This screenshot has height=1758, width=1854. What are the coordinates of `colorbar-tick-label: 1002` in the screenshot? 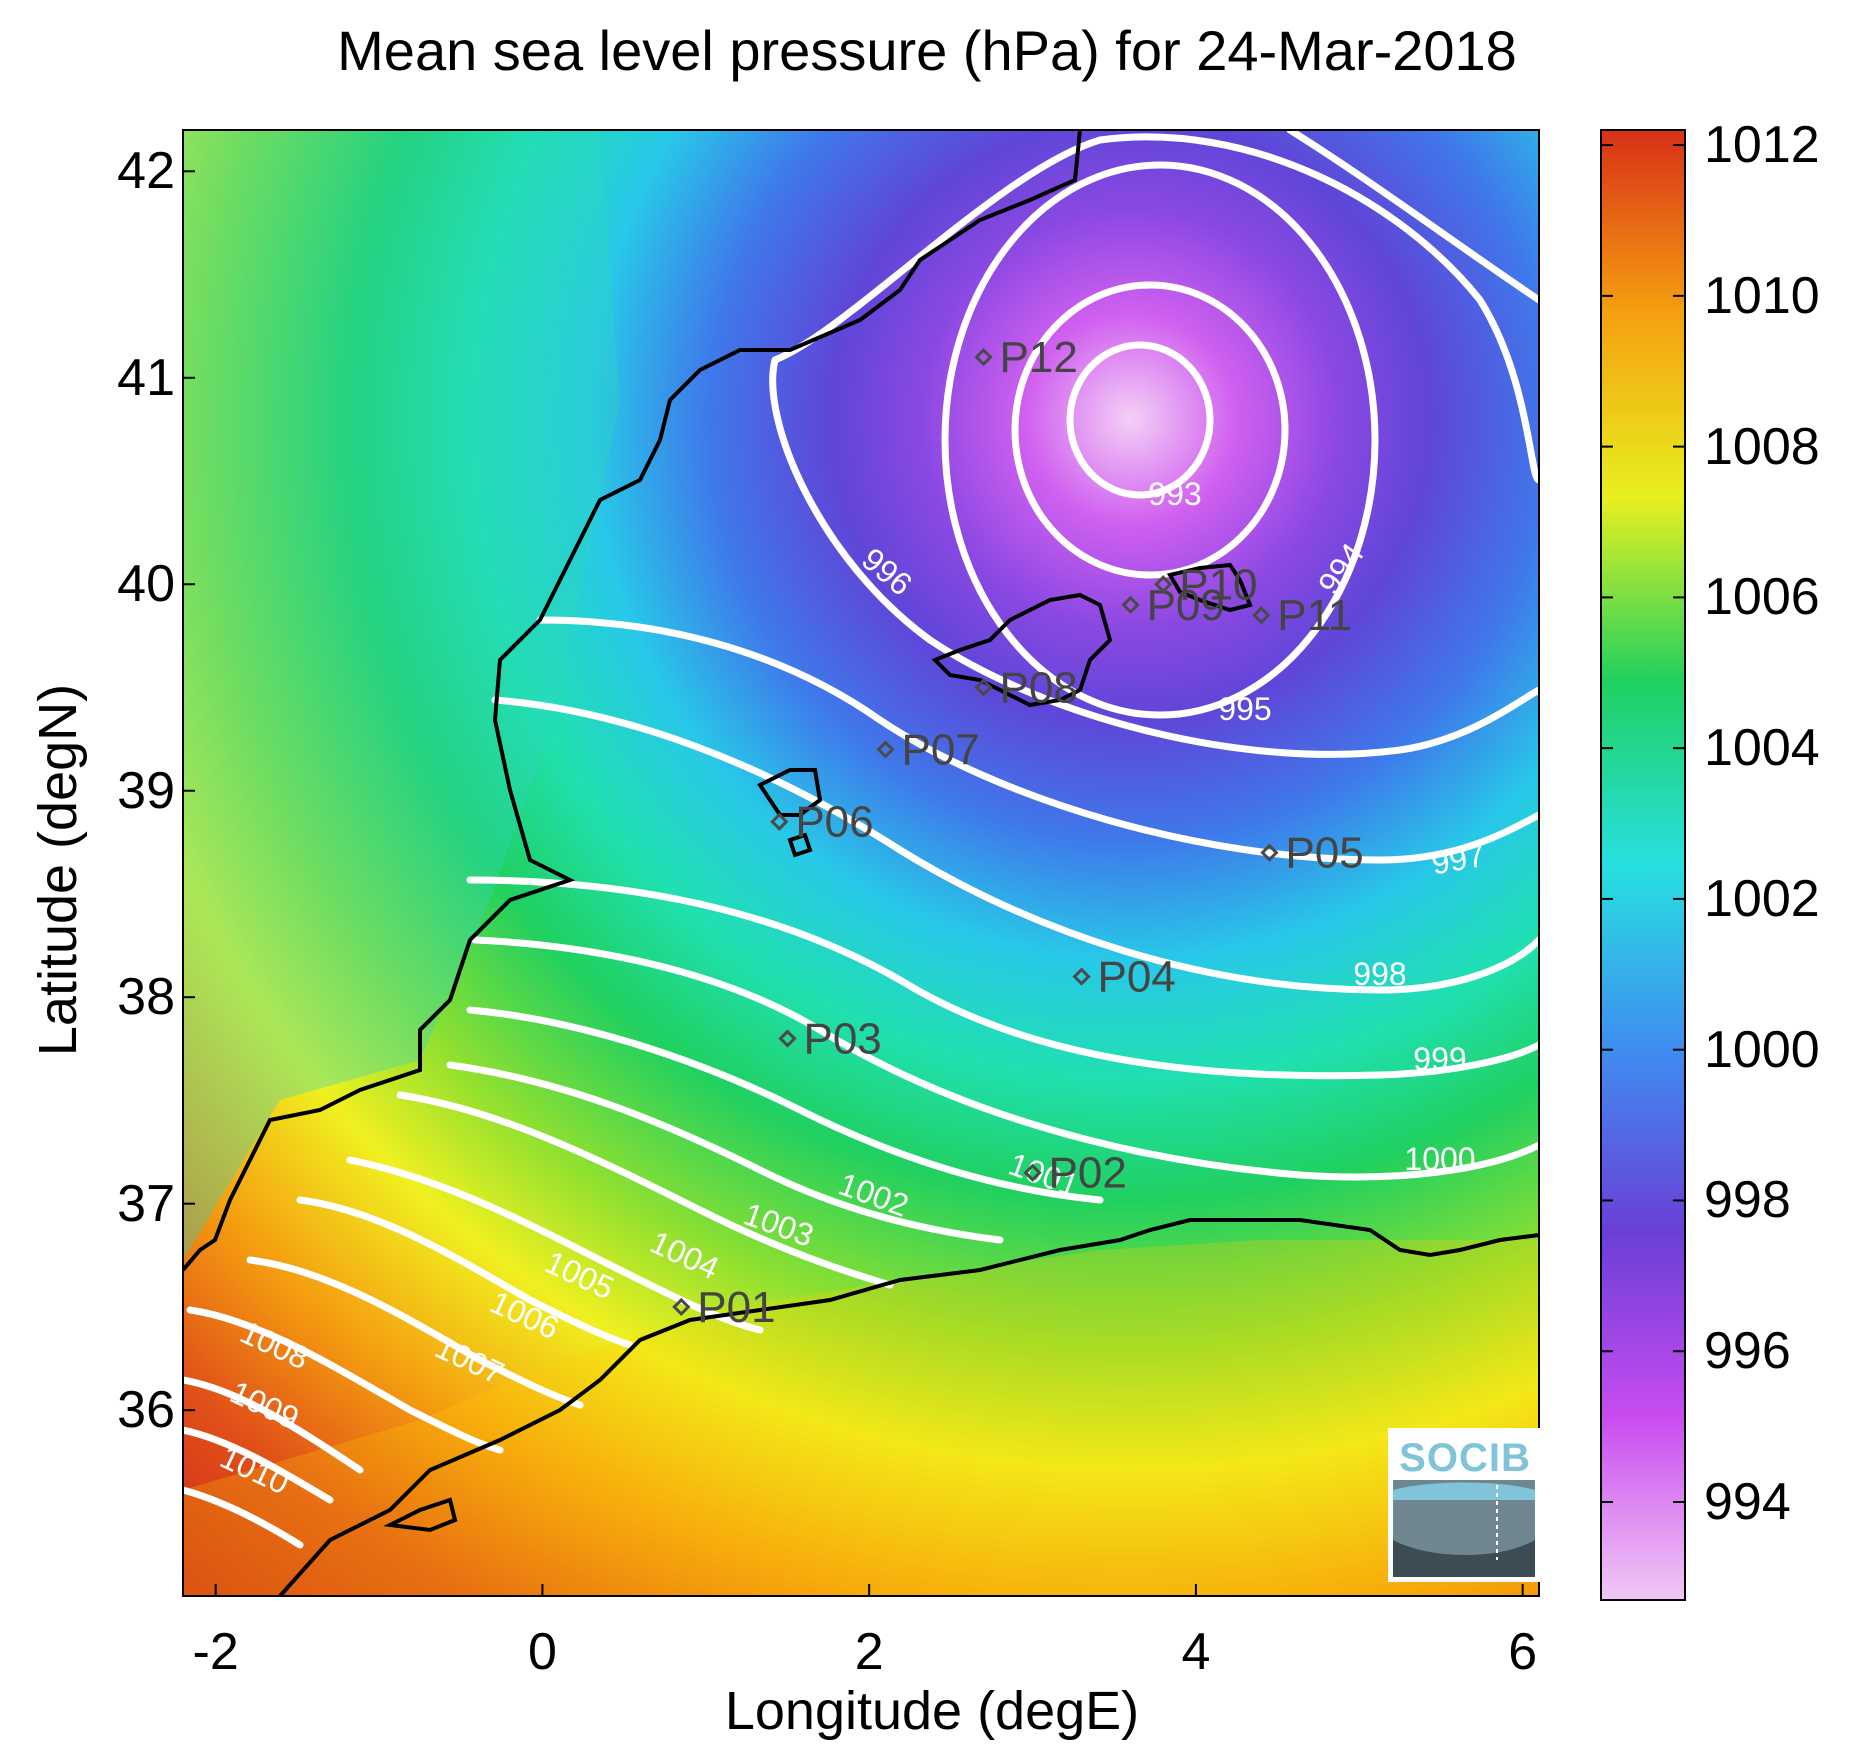 It's located at (1762, 898).